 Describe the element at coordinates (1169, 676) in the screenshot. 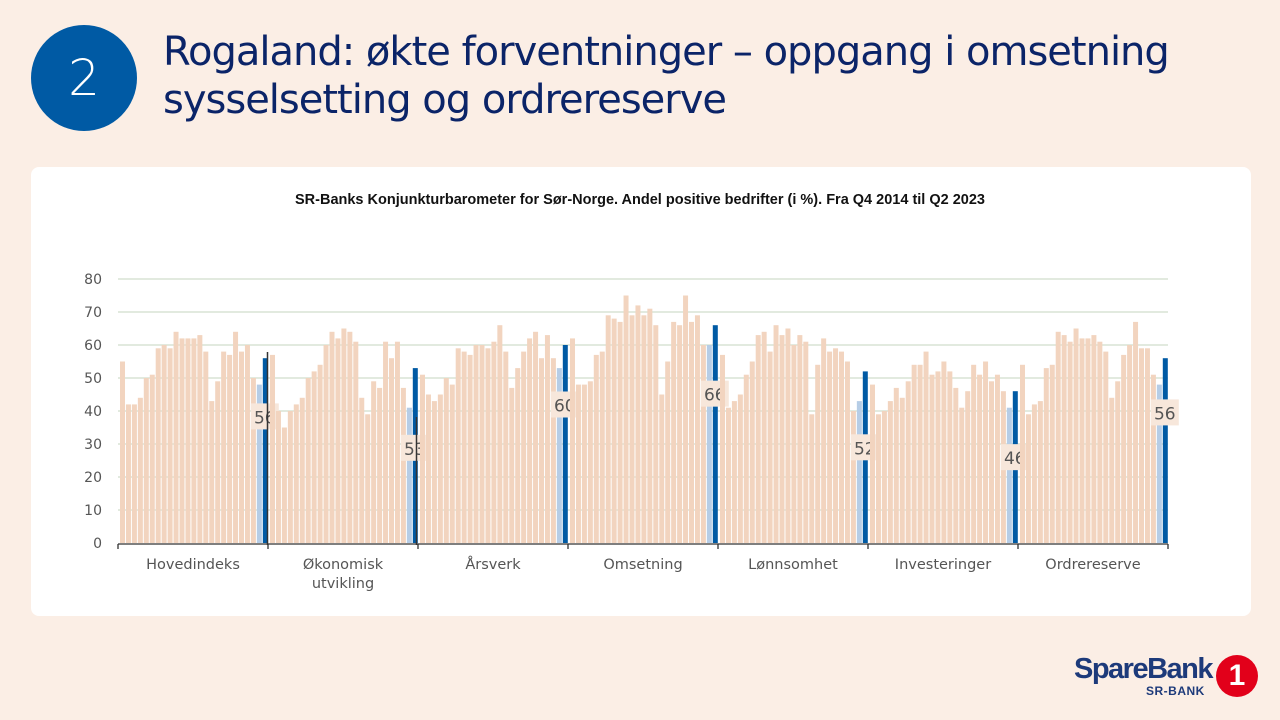

I see `sparebank1-logo: SpareBank SR-BANK 1` at that location.